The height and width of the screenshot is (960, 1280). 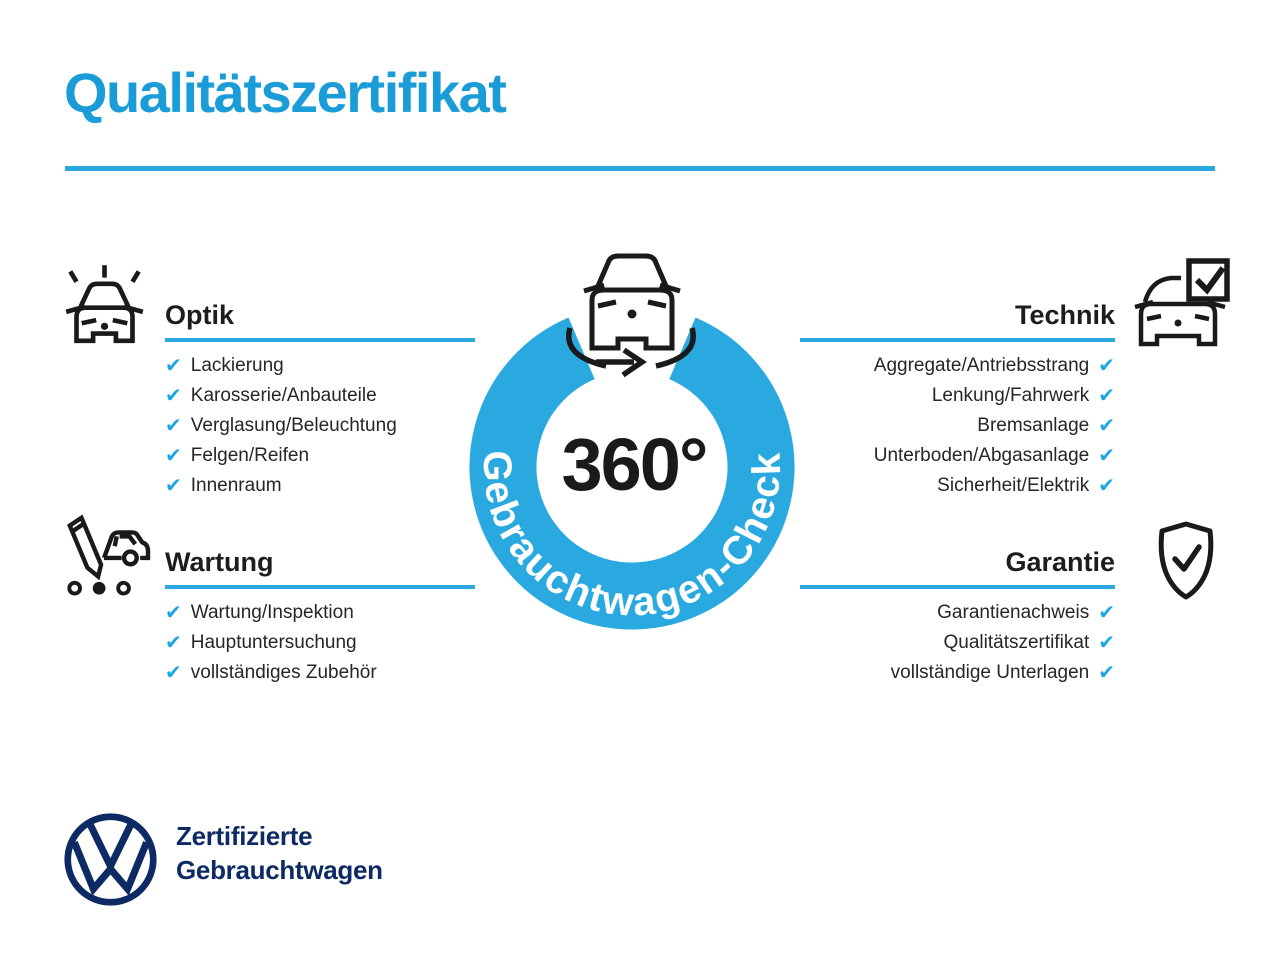 I want to click on badge-ring, so click(x=632, y=473).